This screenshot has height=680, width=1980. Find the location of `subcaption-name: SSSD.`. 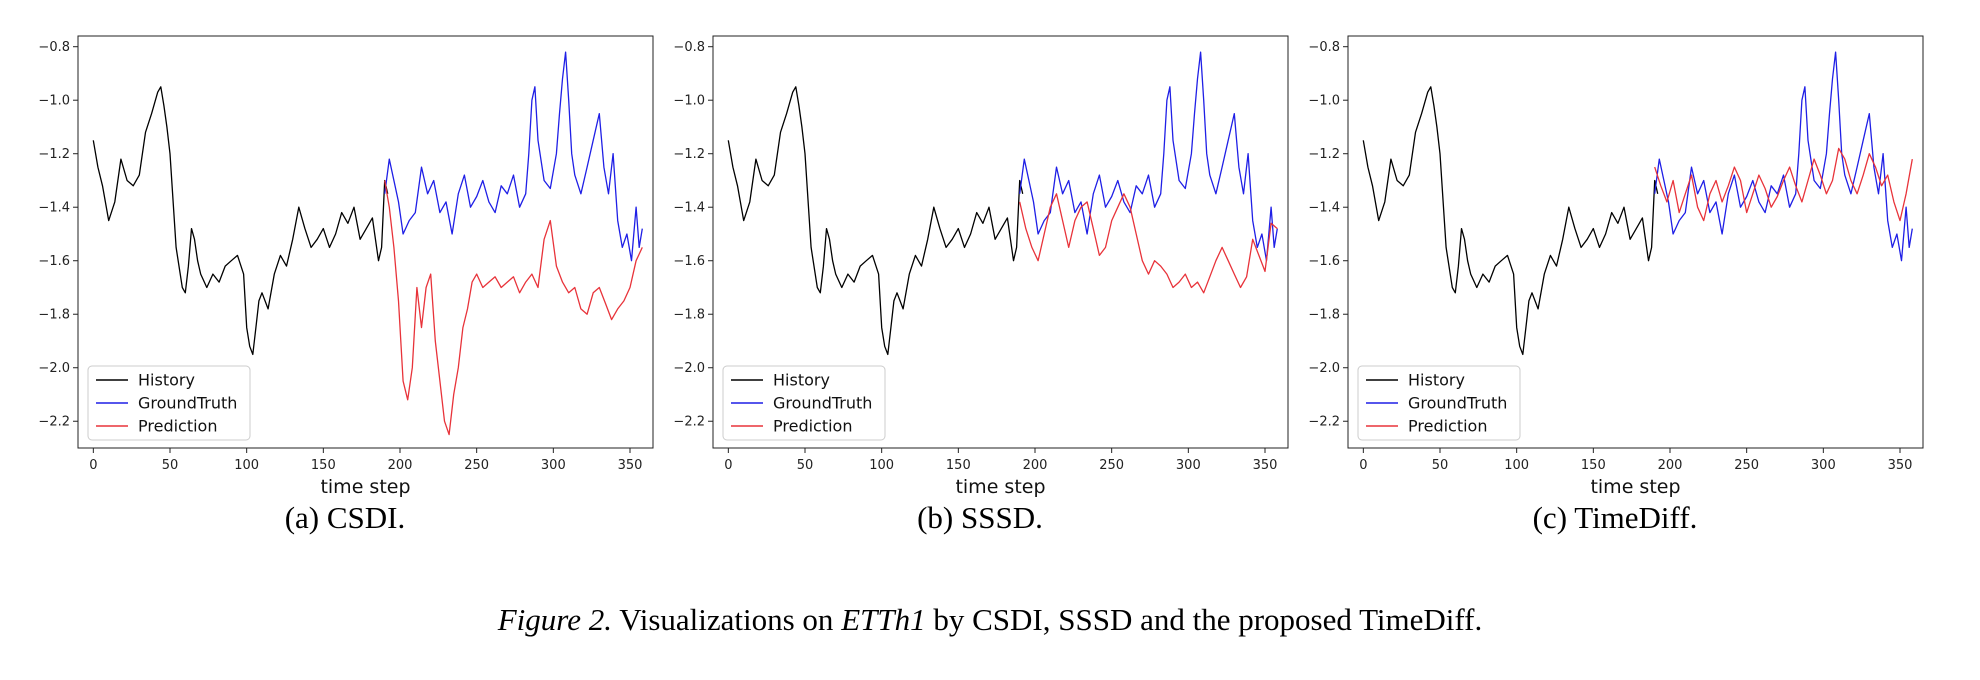

subcaption-name: SSSD. is located at coordinates (1002, 517).